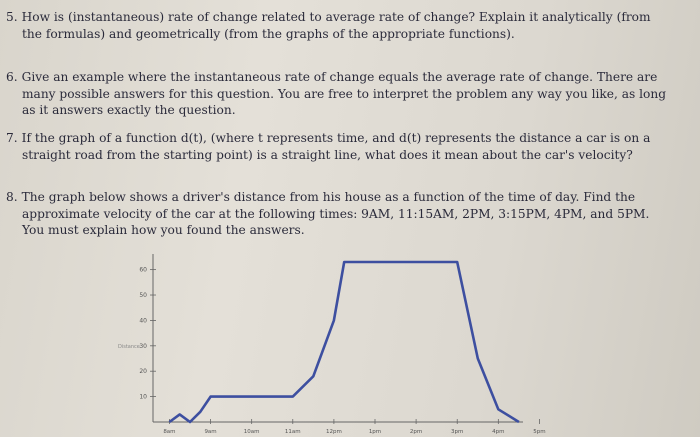 The image size is (700, 437). Describe the element at coordinates (12, 197) in the screenshot. I see `question-number: 8.` at that location.